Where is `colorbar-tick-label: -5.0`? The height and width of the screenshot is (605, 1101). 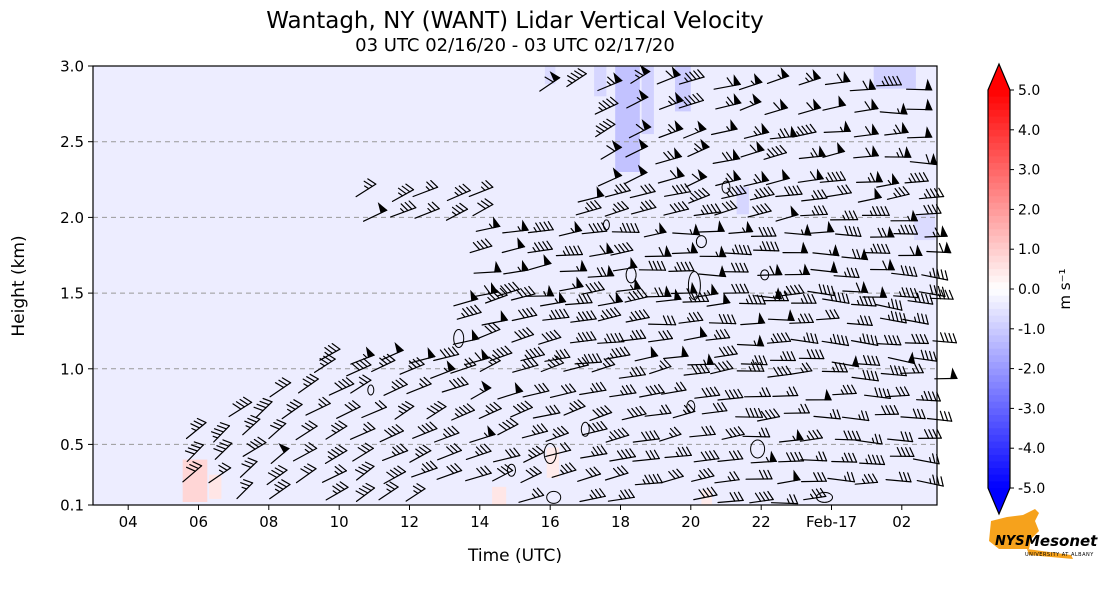 colorbar-tick-label: -5.0 is located at coordinates (1031, 489).